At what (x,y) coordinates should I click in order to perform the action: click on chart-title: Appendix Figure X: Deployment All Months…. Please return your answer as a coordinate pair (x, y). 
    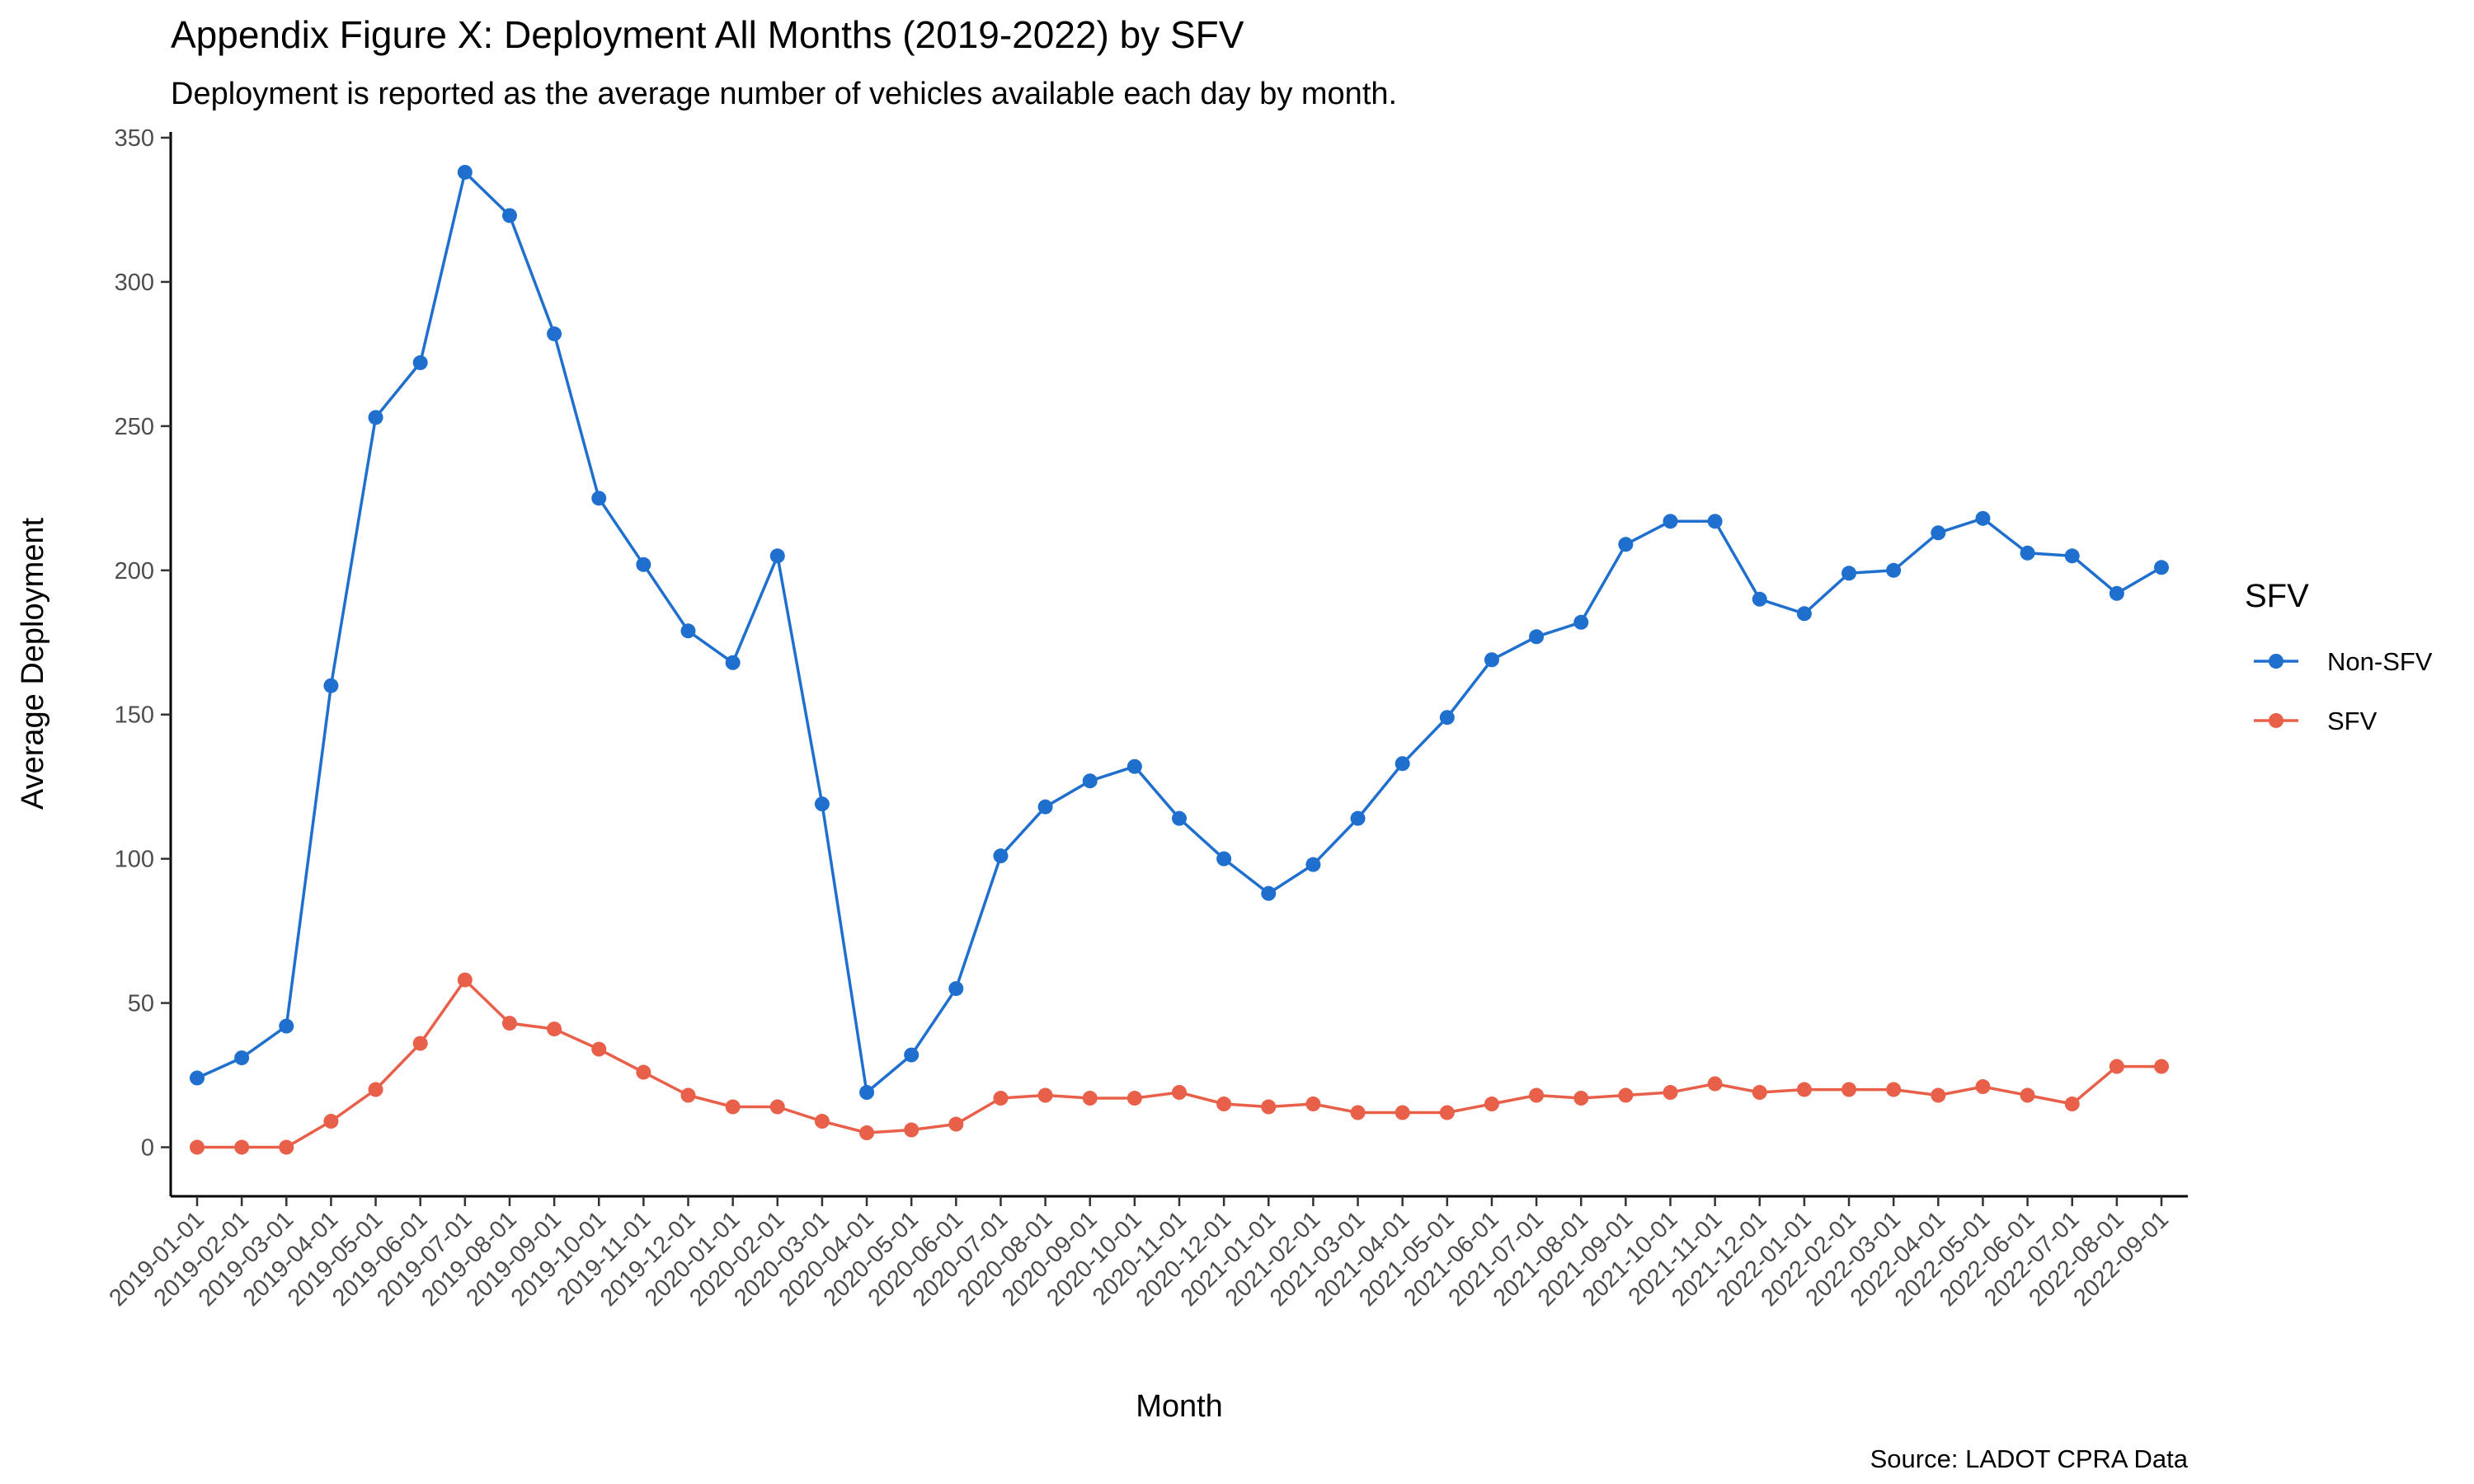
    Looking at the image, I should click on (707, 34).